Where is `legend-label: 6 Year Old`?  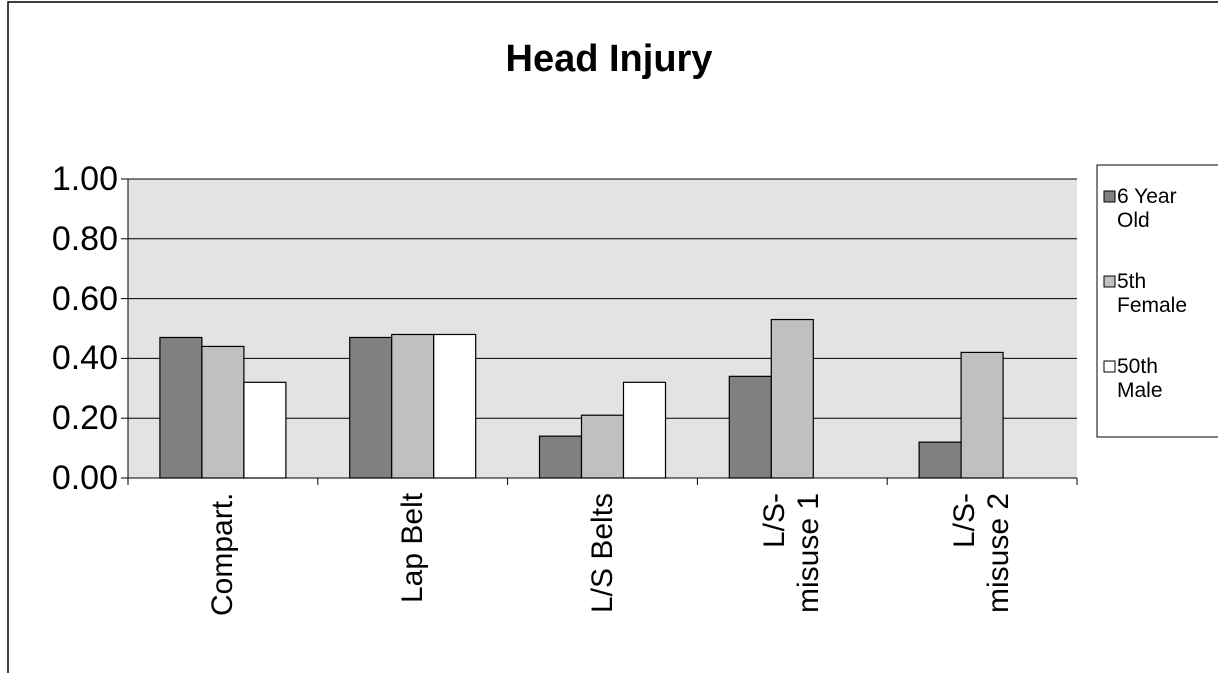 legend-label: 6 Year Old is located at coordinates (1147, 208).